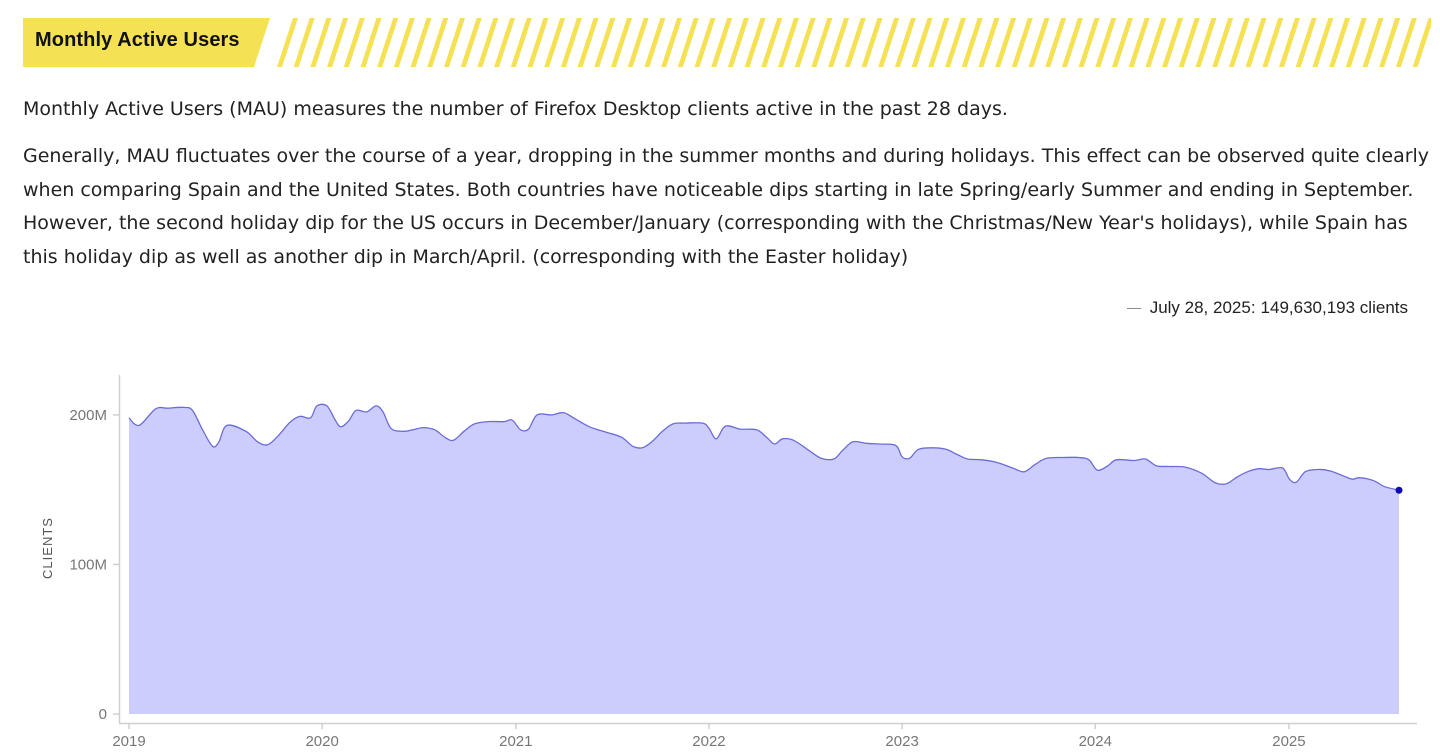  What do you see at coordinates (137, 40) in the screenshot?
I see `section-title: Monthly Active Users` at bounding box center [137, 40].